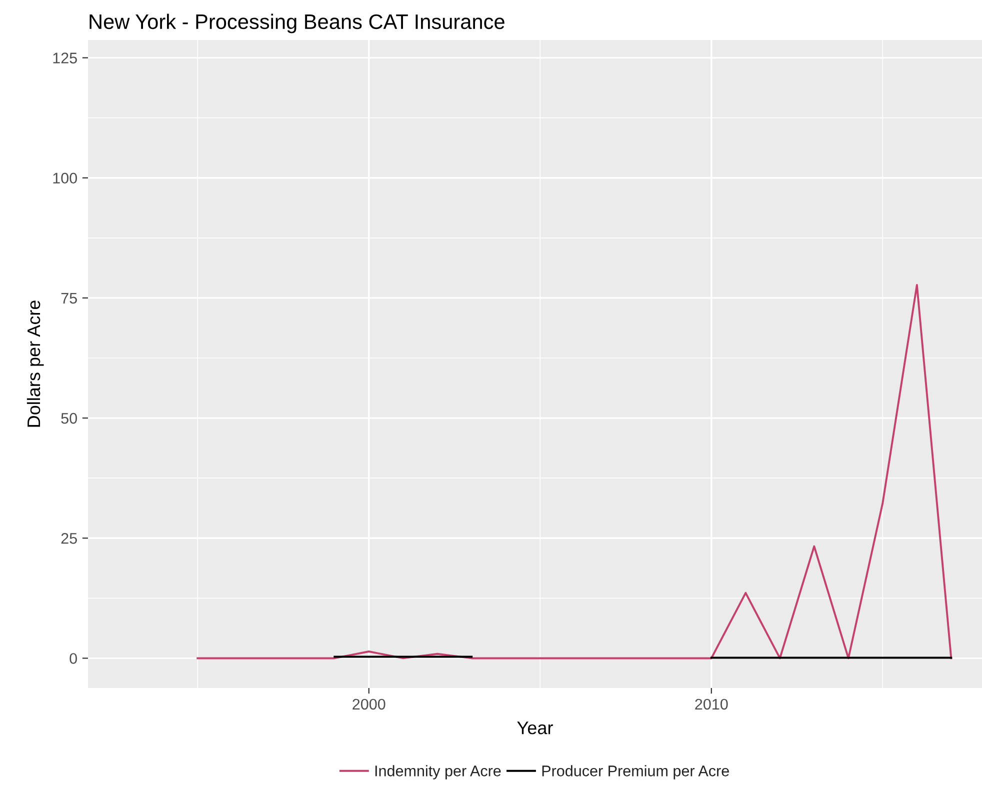  What do you see at coordinates (438, 772) in the screenshot?
I see `legend-label: Indemnity per Acre` at bounding box center [438, 772].